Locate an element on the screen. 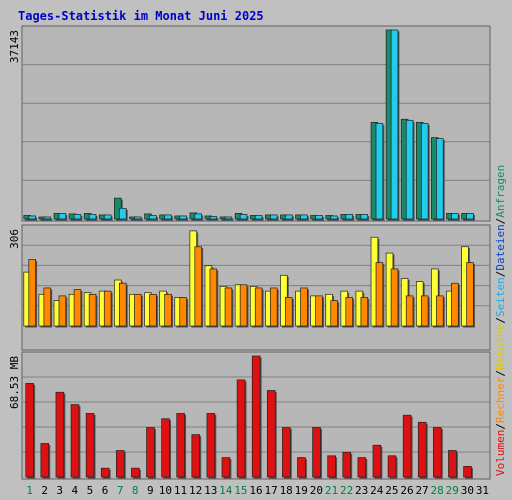 This screenshot has height=500, width=512. legend-entry: Rechner is located at coordinates (500, 399).